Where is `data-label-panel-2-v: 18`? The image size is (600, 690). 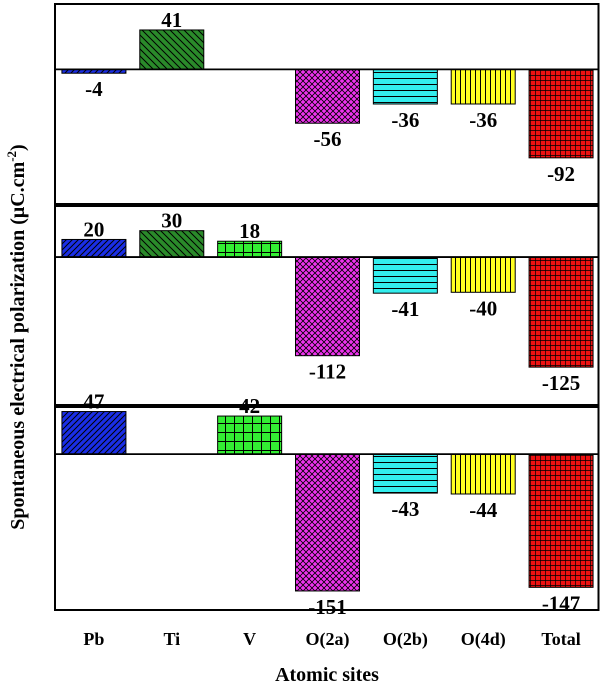 data-label-panel-2-v: 18 is located at coordinates (249, 231).